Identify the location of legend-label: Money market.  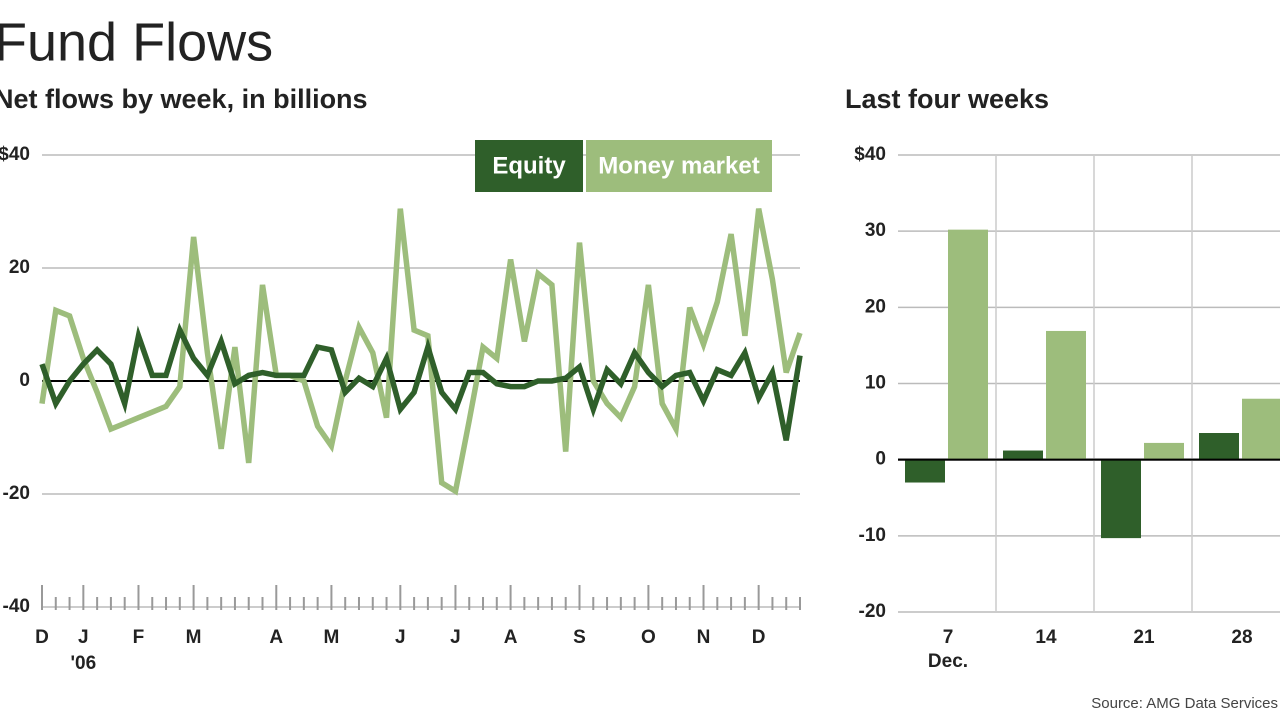
(678, 165).